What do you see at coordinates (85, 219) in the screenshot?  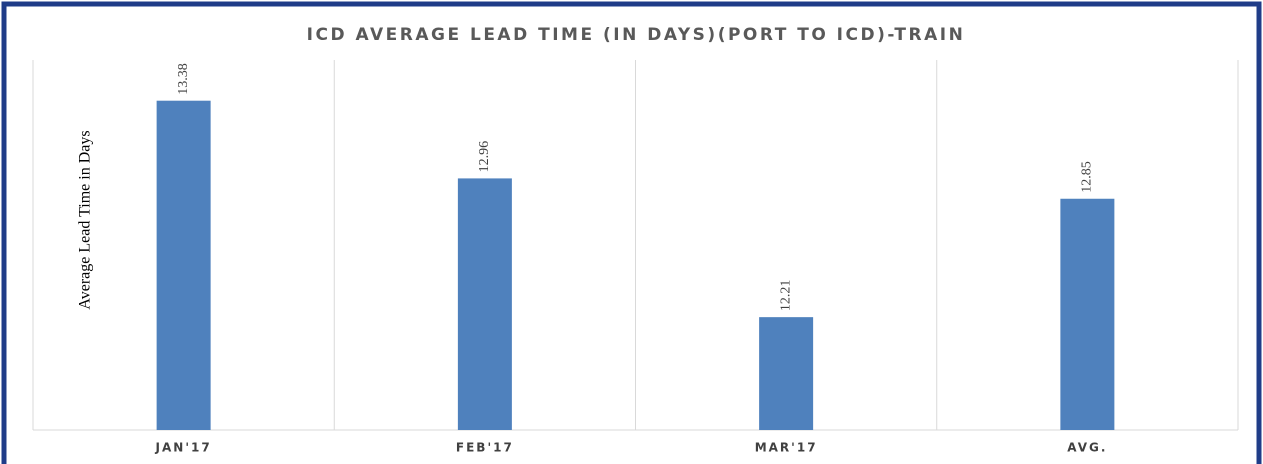 I see `y-axis-label: Average Lead Time in Days` at bounding box center [85, 219].